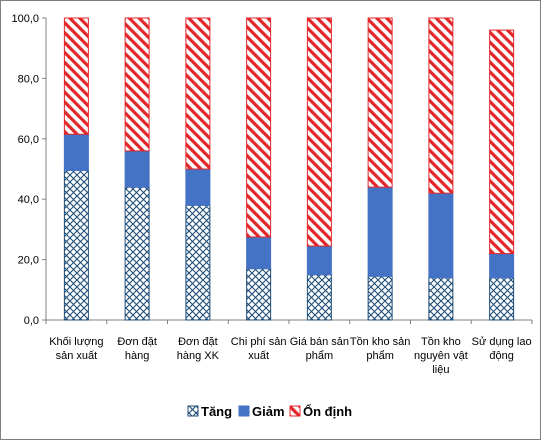  Describe the element at coordinates (76, 349) in the screenshot. I see `x-category-label: Khối lượng sản xuất` at that location.